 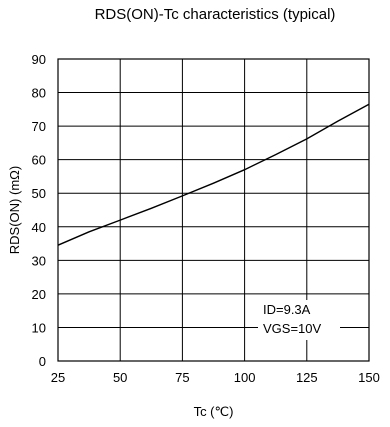 I want to click on x-tick-label: 150, so click(x=369, y=377).